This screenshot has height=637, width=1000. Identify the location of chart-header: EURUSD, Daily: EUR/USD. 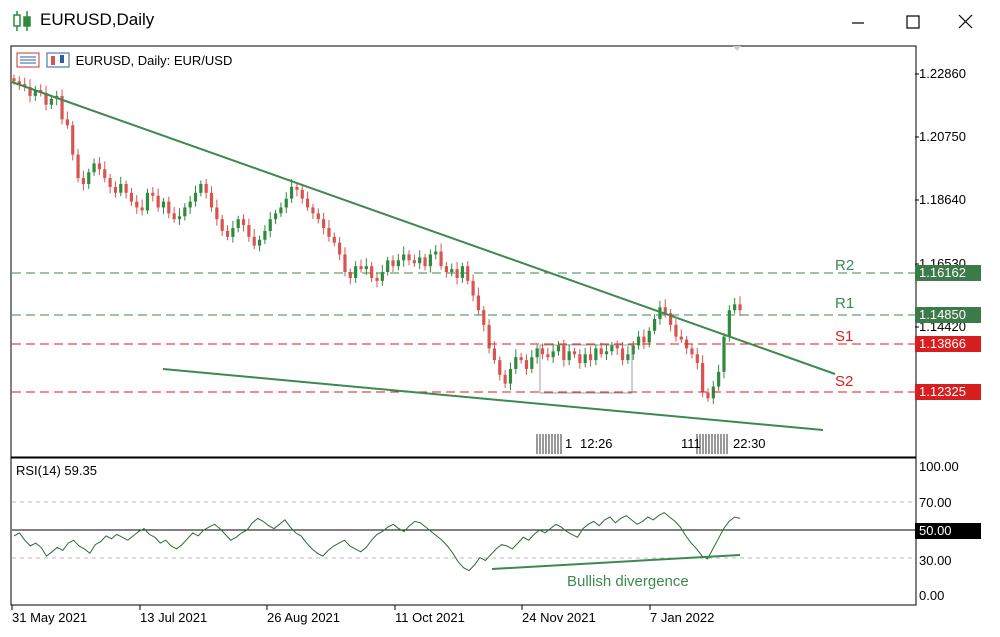
(124, 60).